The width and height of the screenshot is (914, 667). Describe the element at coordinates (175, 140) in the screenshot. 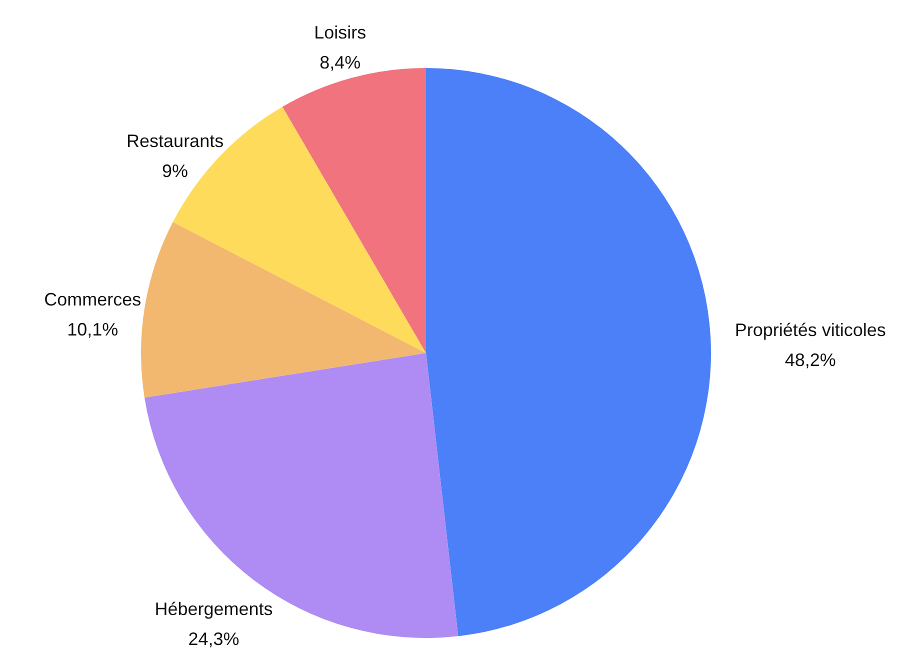

I see `slice-label: Restaurants` at that location.